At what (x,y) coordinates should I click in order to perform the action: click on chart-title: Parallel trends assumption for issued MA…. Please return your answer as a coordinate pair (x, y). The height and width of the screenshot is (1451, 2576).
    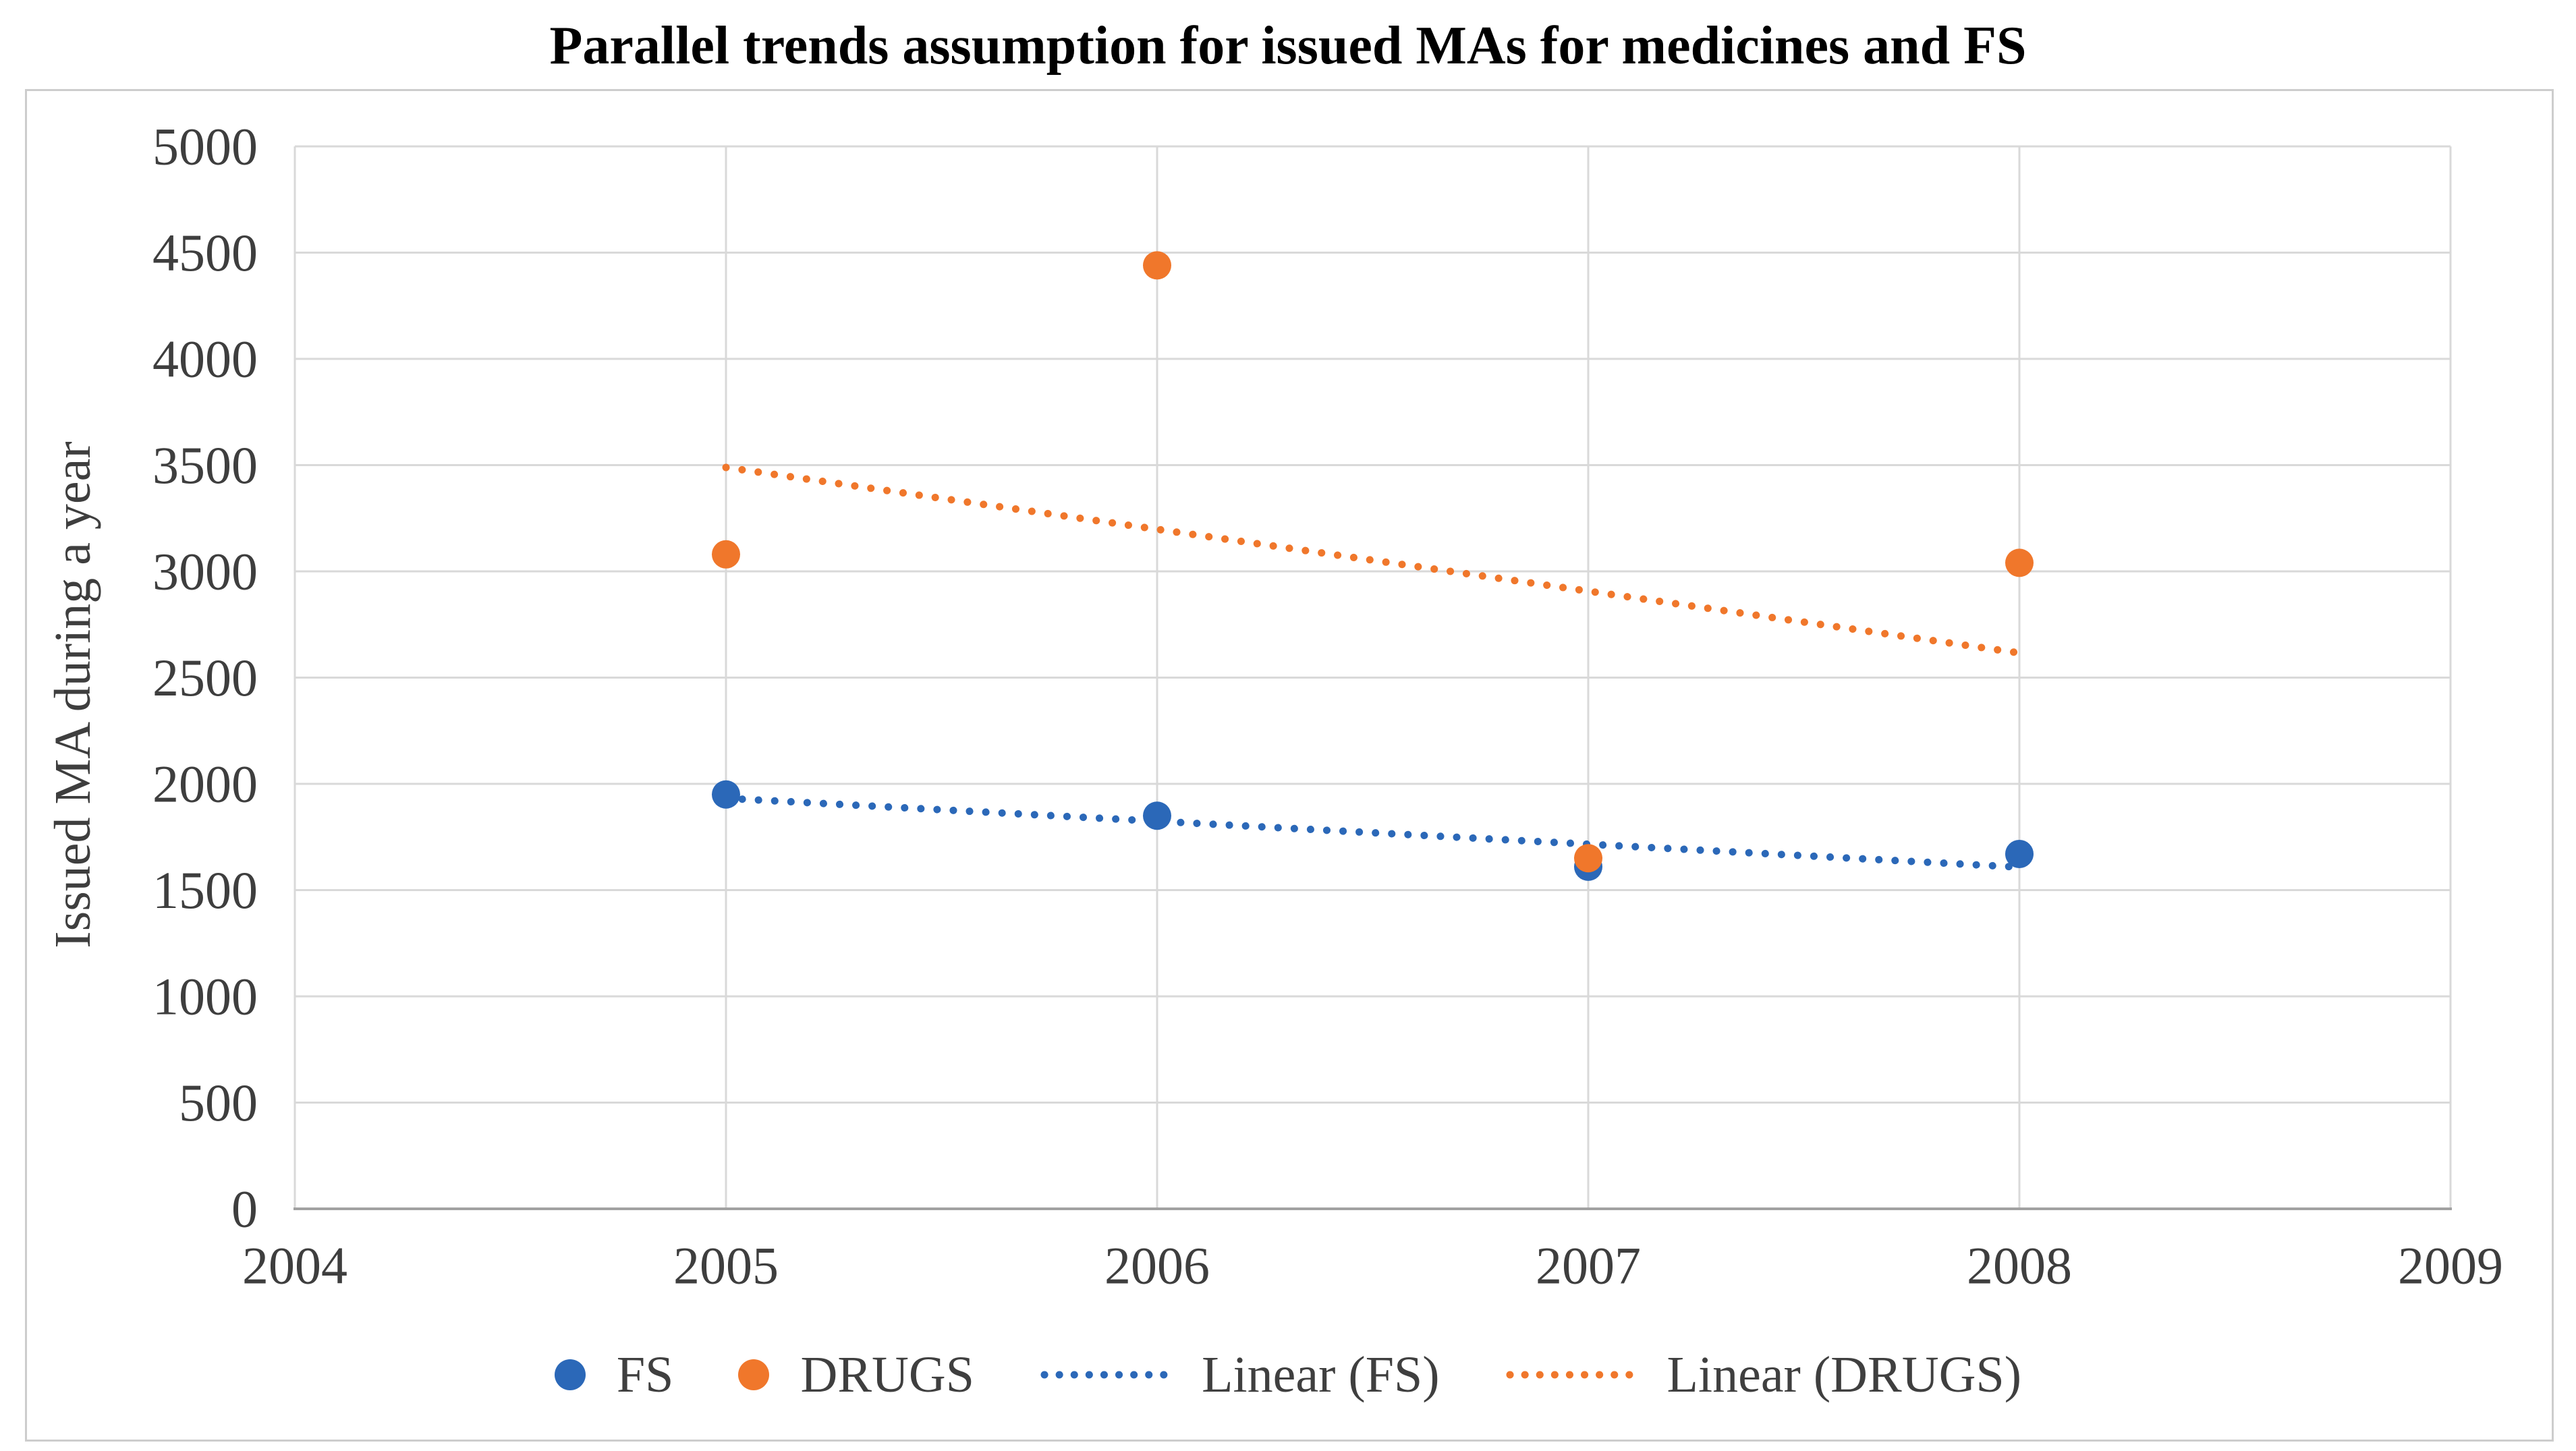
    Looking at the image, I should click on (1288, 46).